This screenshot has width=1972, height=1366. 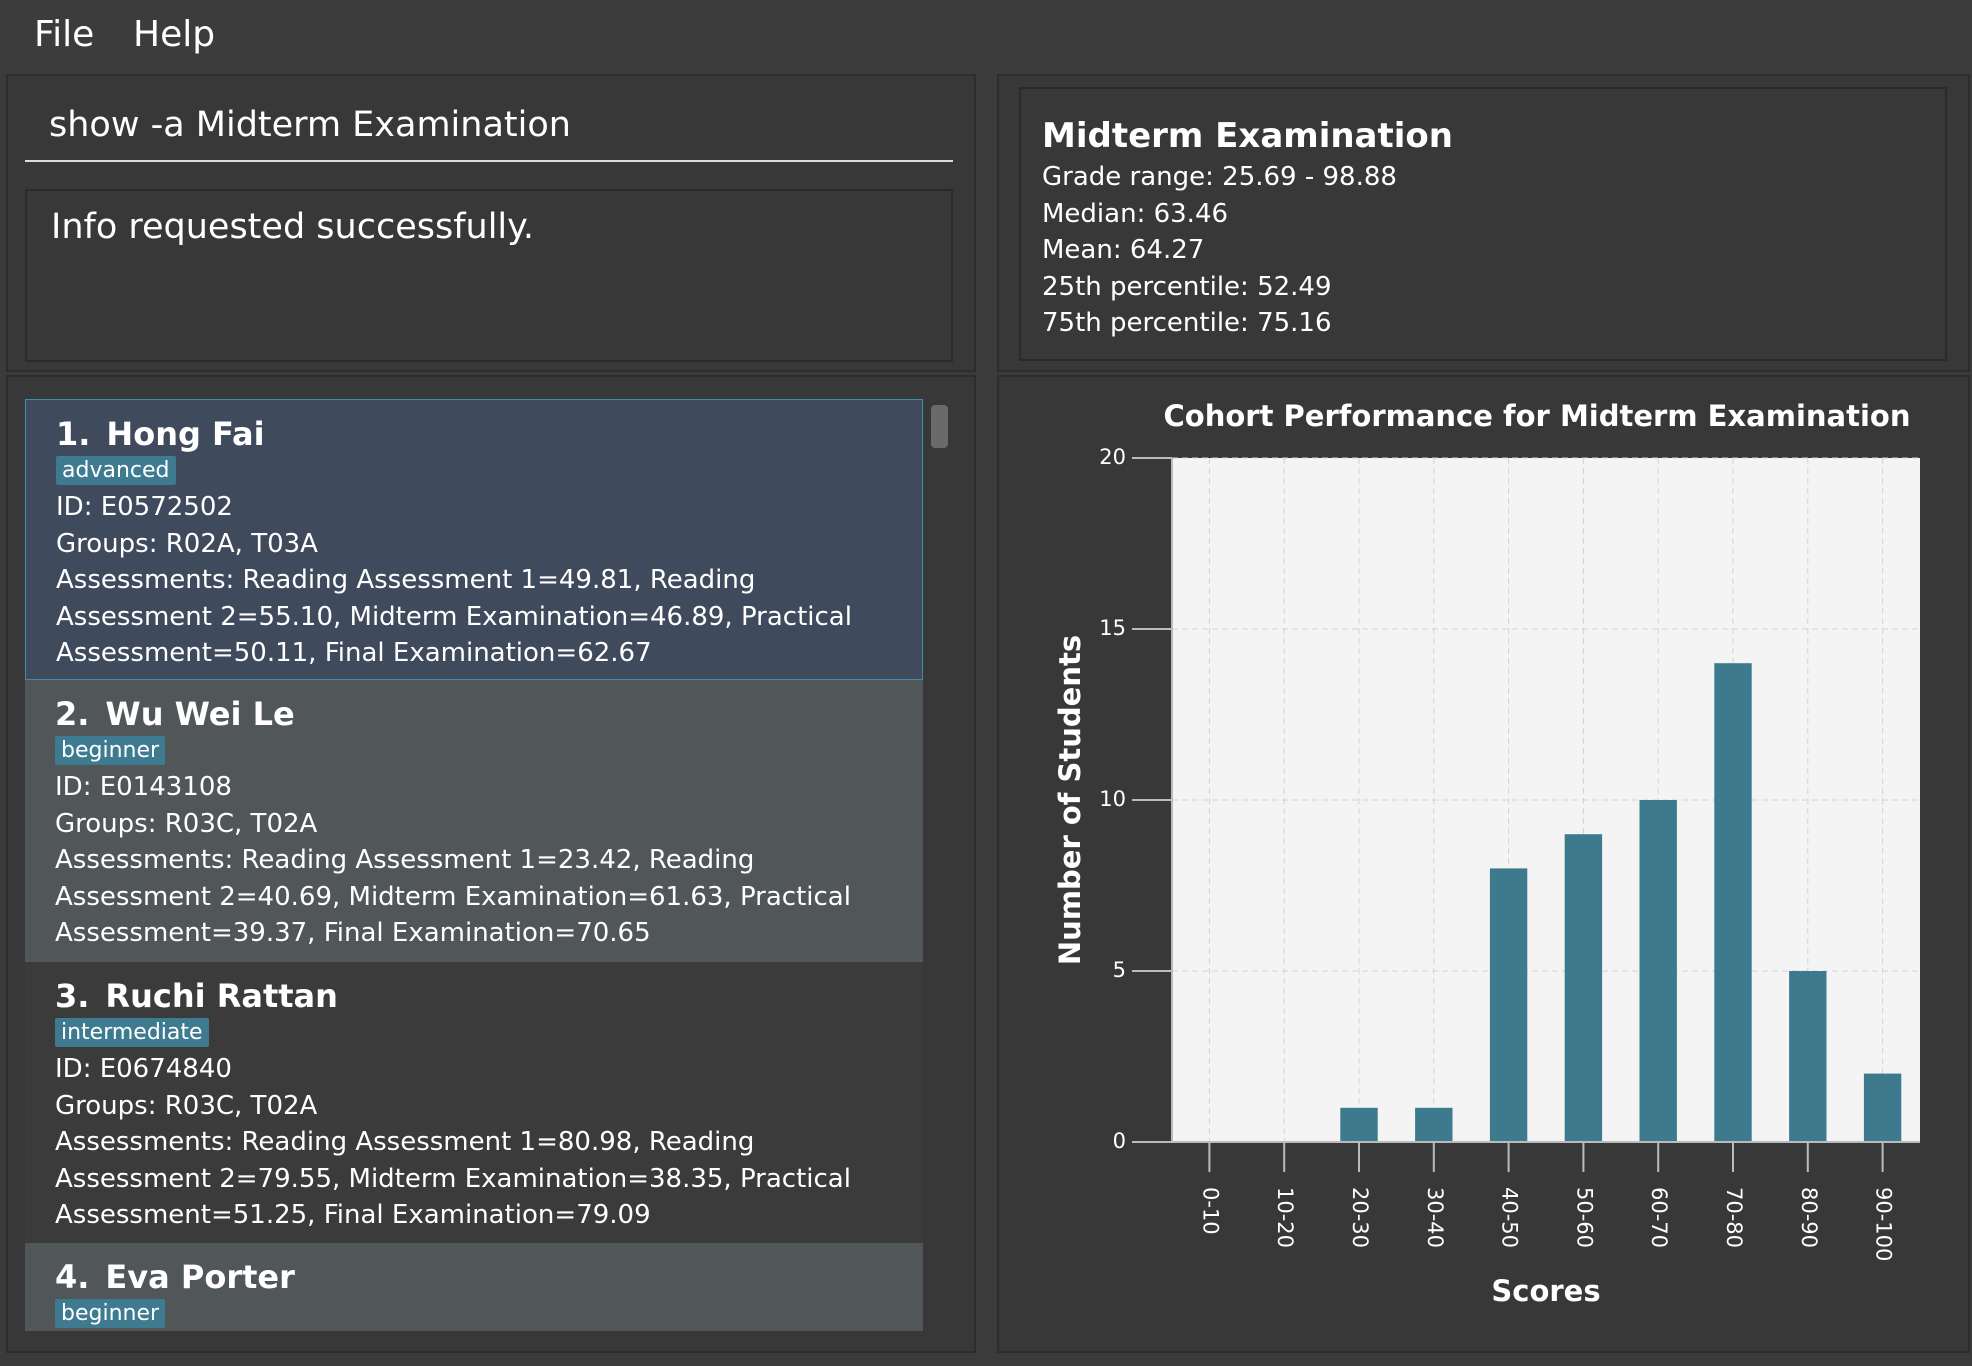 I want to click on x-tick-label: 90-100, so click(x=1884, y=1224).